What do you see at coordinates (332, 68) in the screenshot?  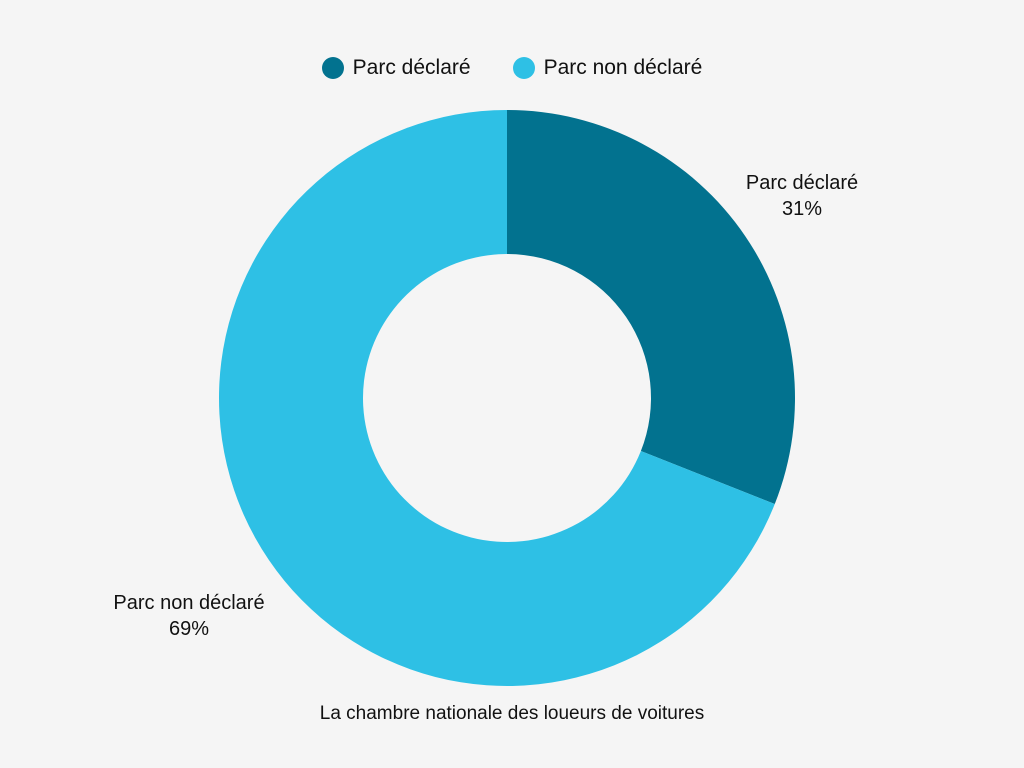 I see `legend-swatch-parc-declare` at bounding box center [332, 68].